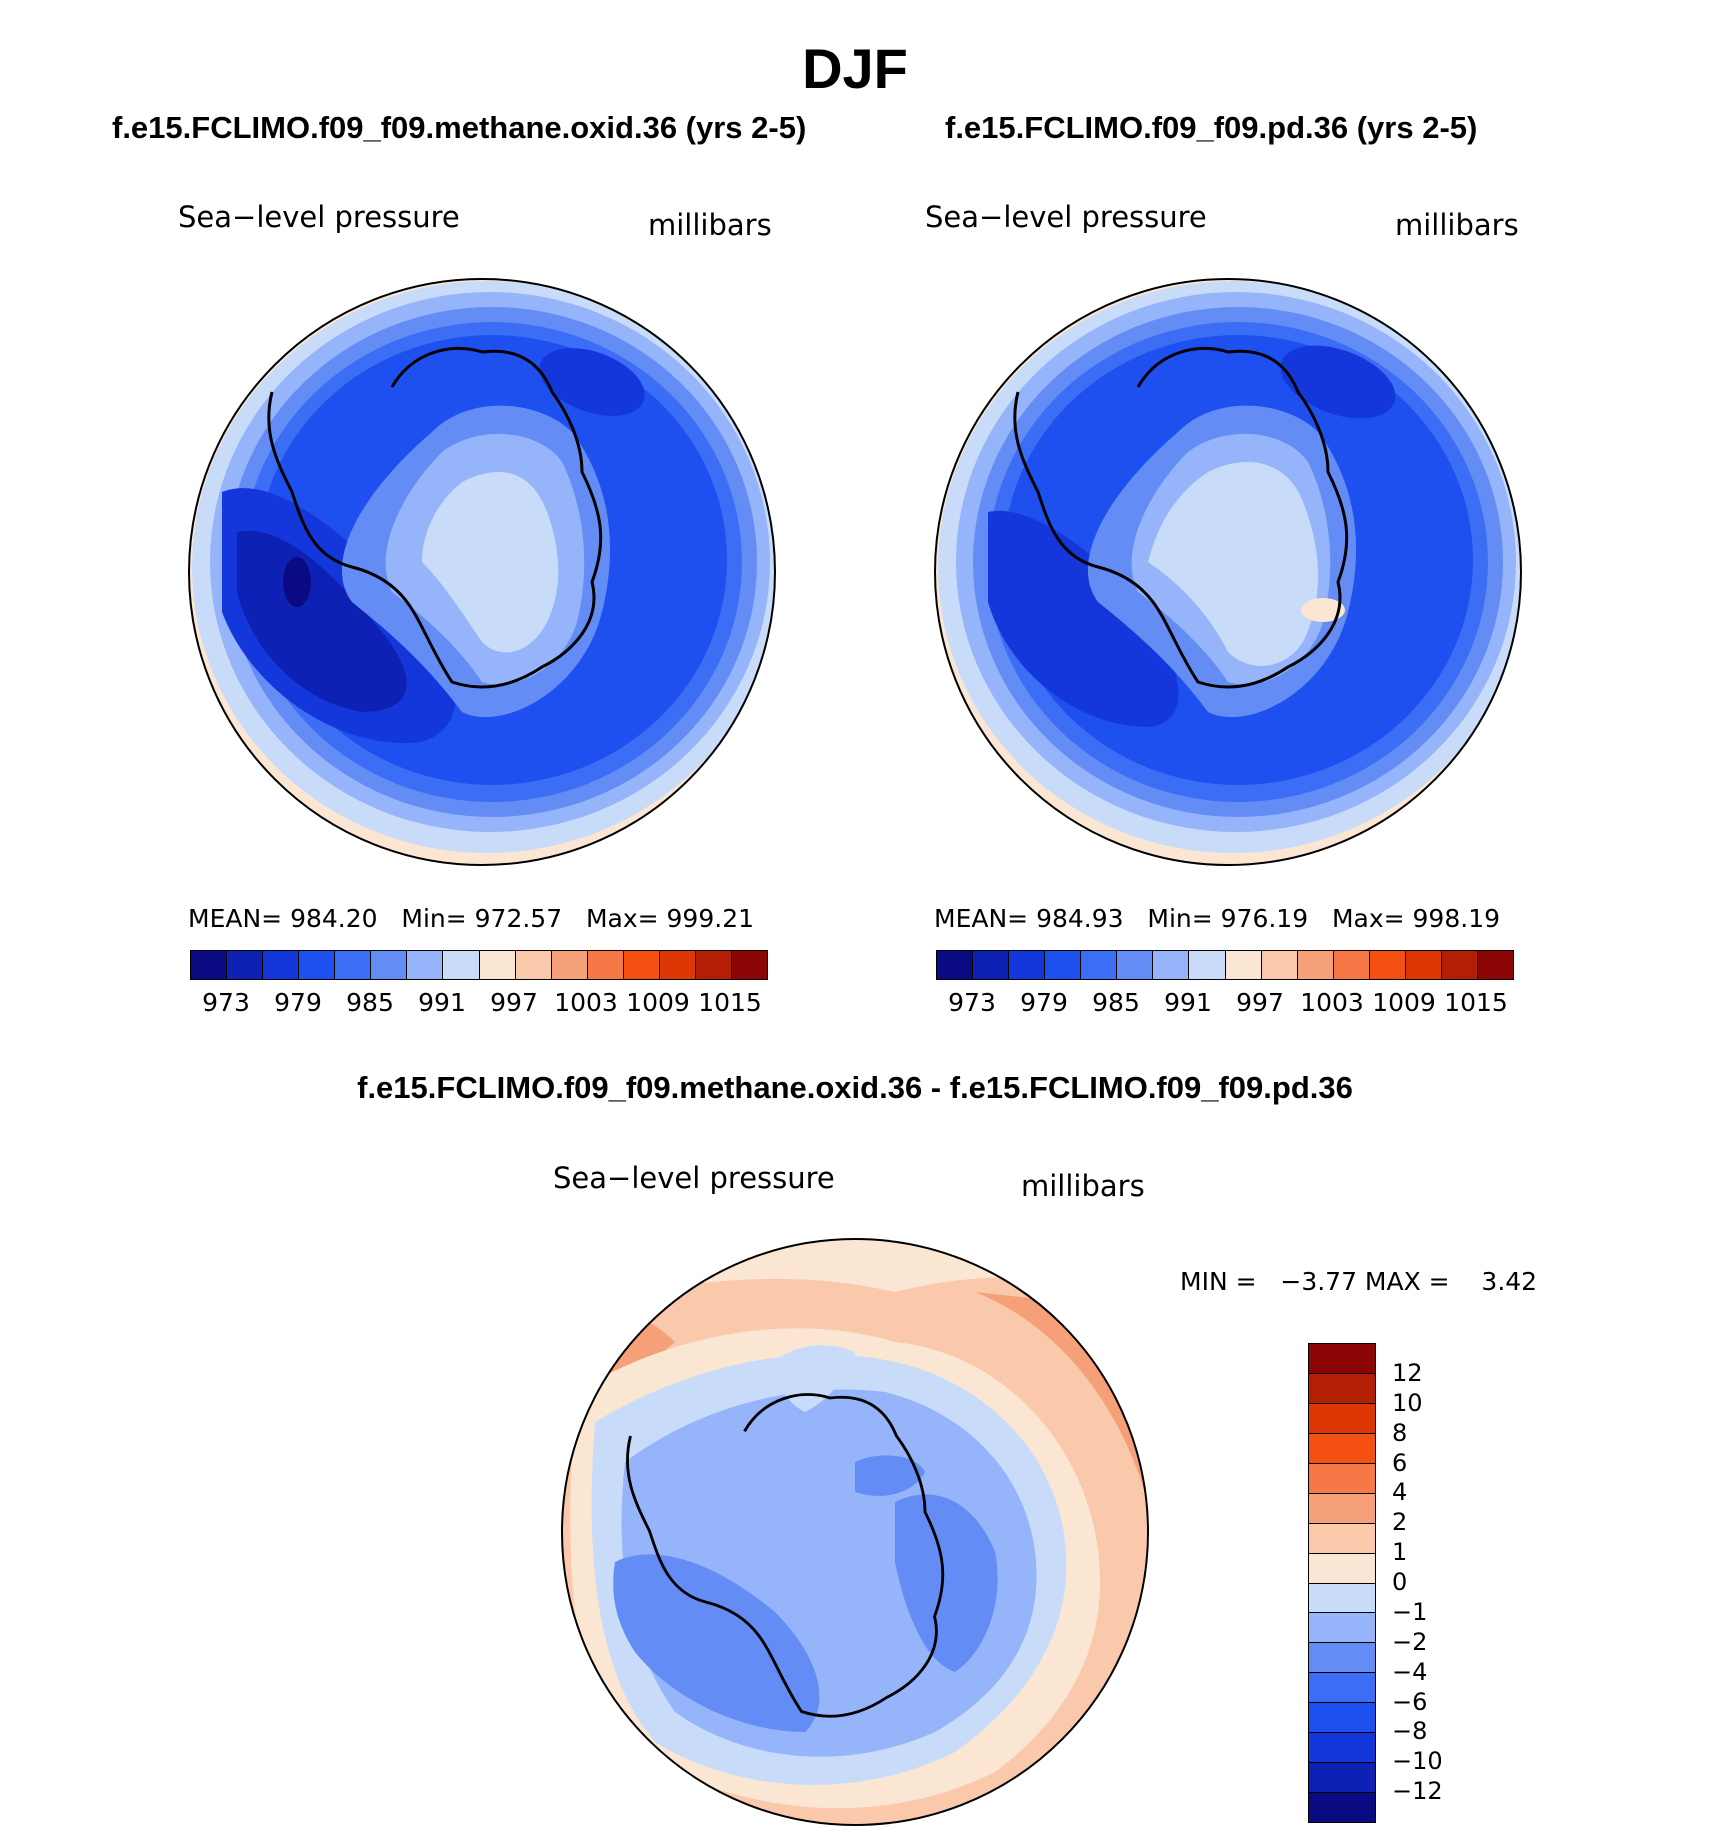 This screenshot has width=1710, height=1839. I want to click on panel2-map, so click(1228, 572).